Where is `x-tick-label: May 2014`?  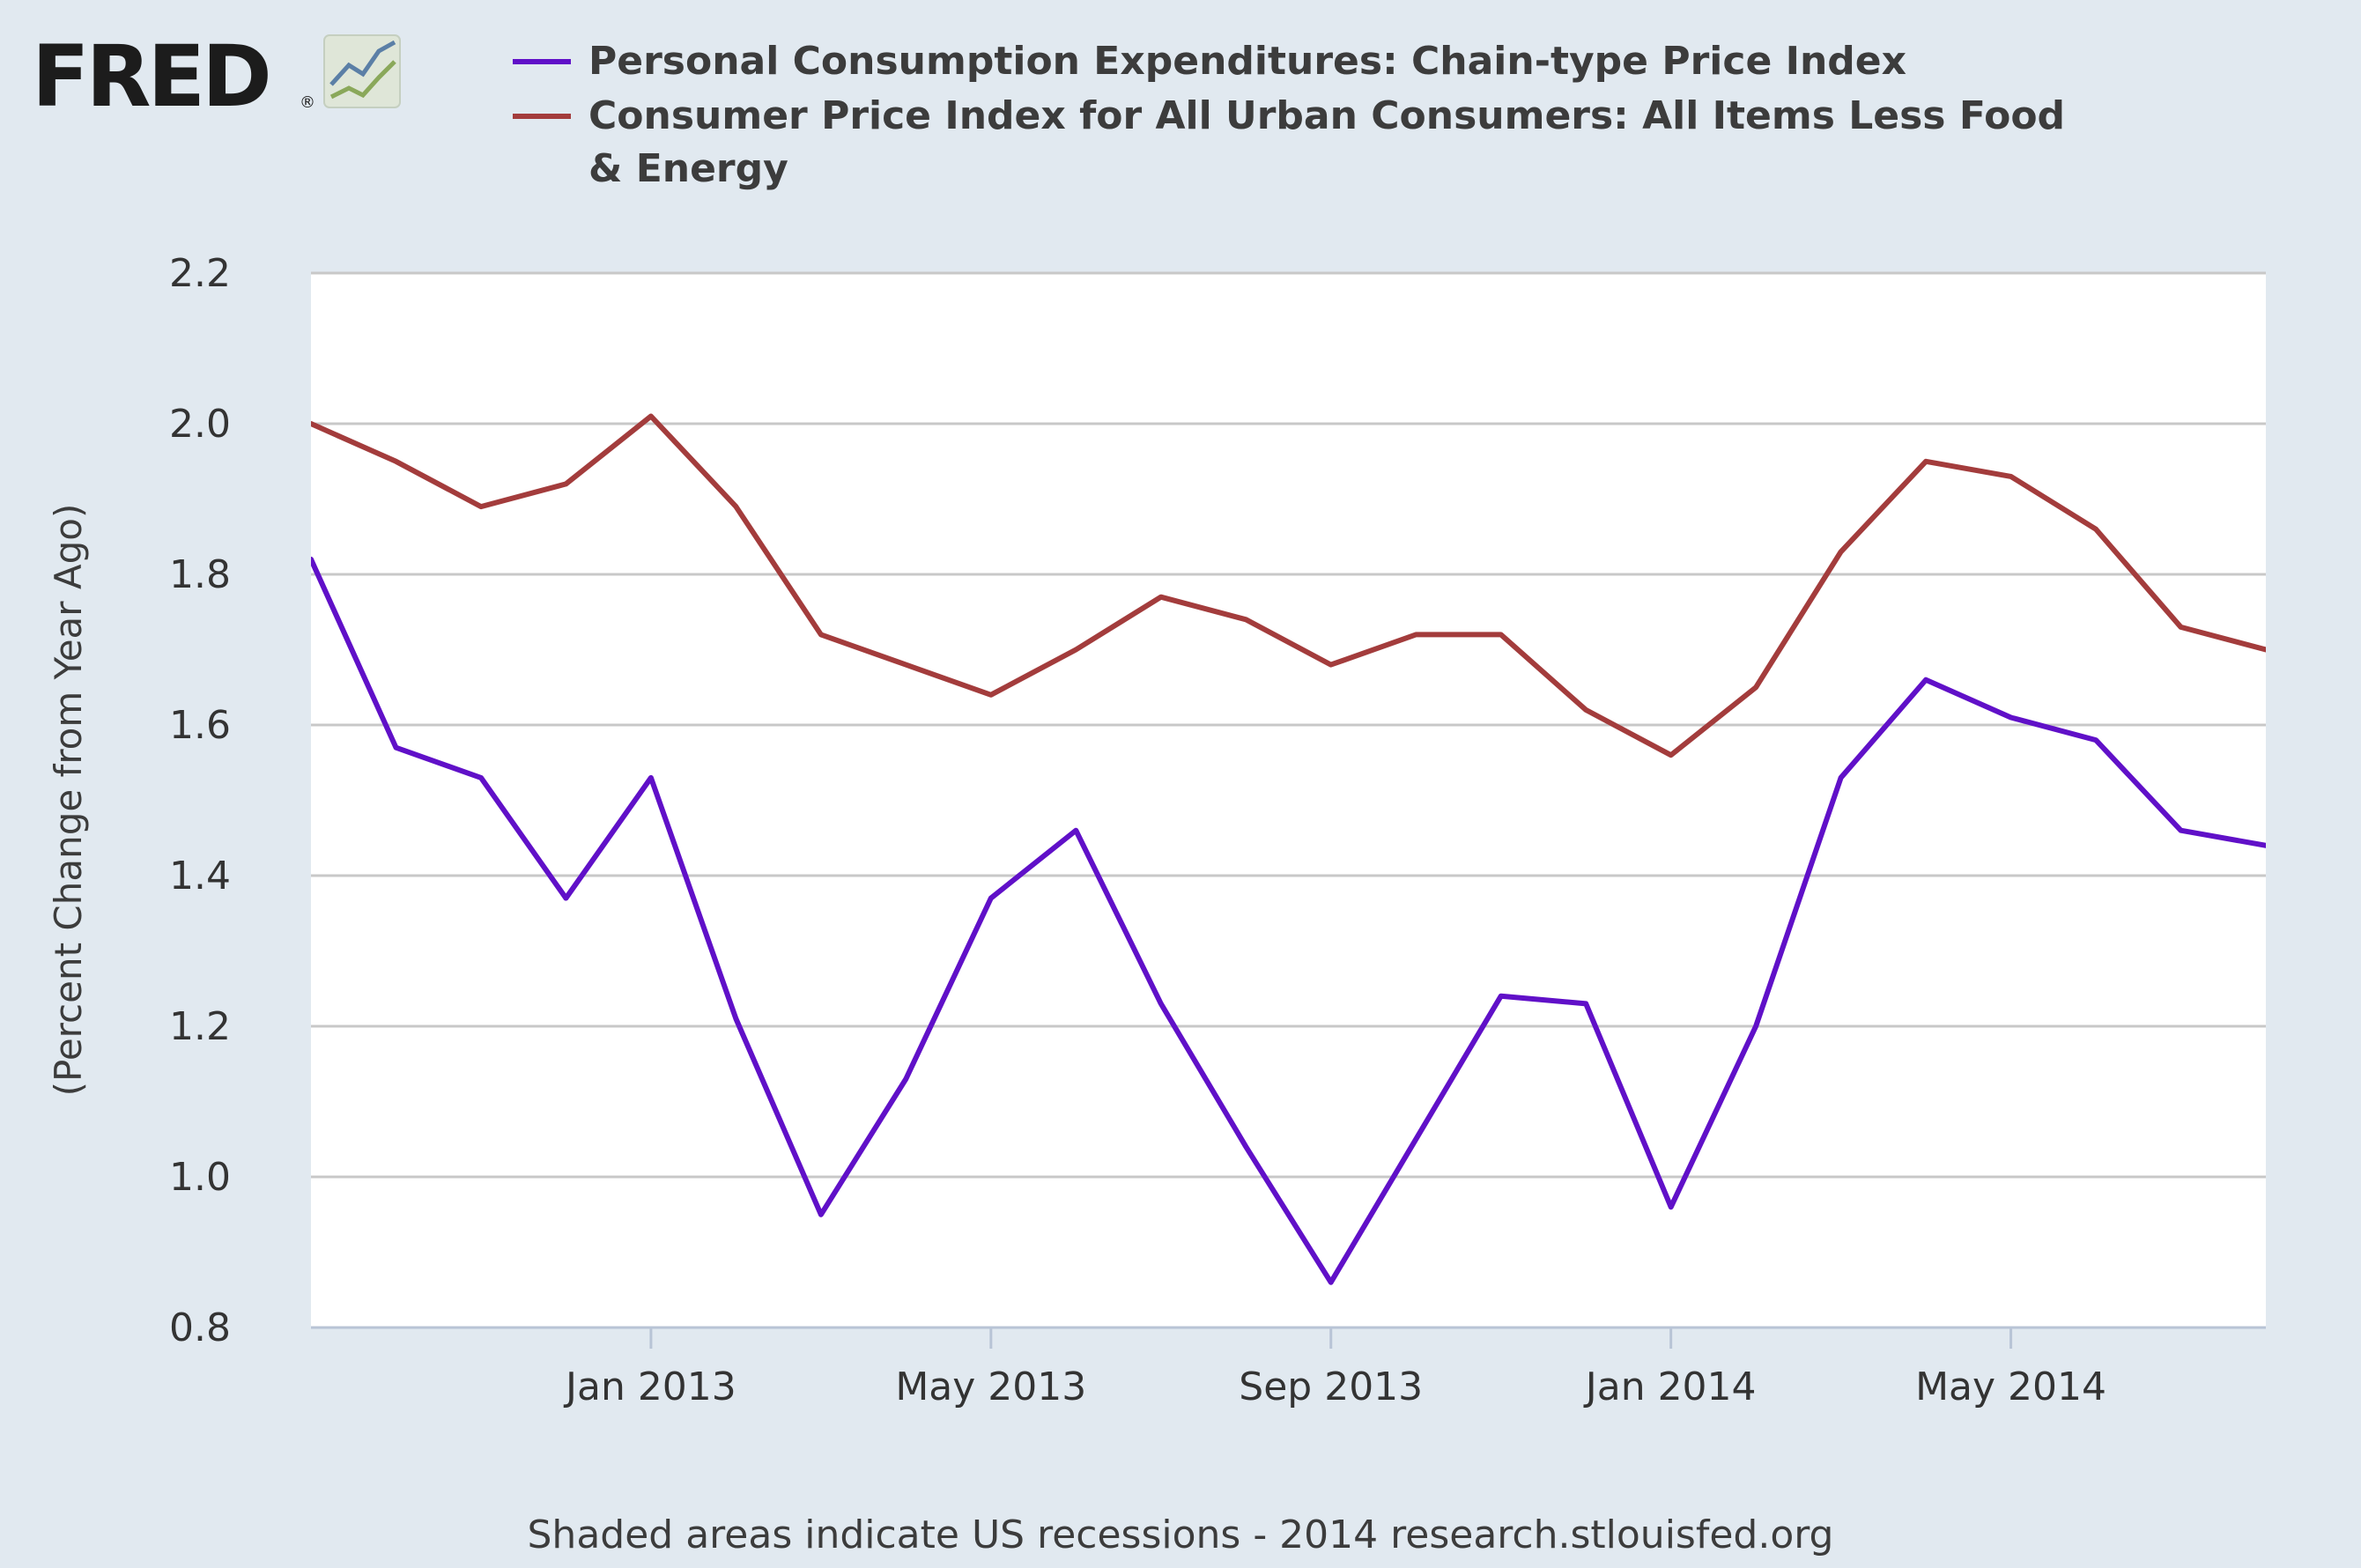
x-tick-label: May 2014 is located at coordinates (2010, 1387).